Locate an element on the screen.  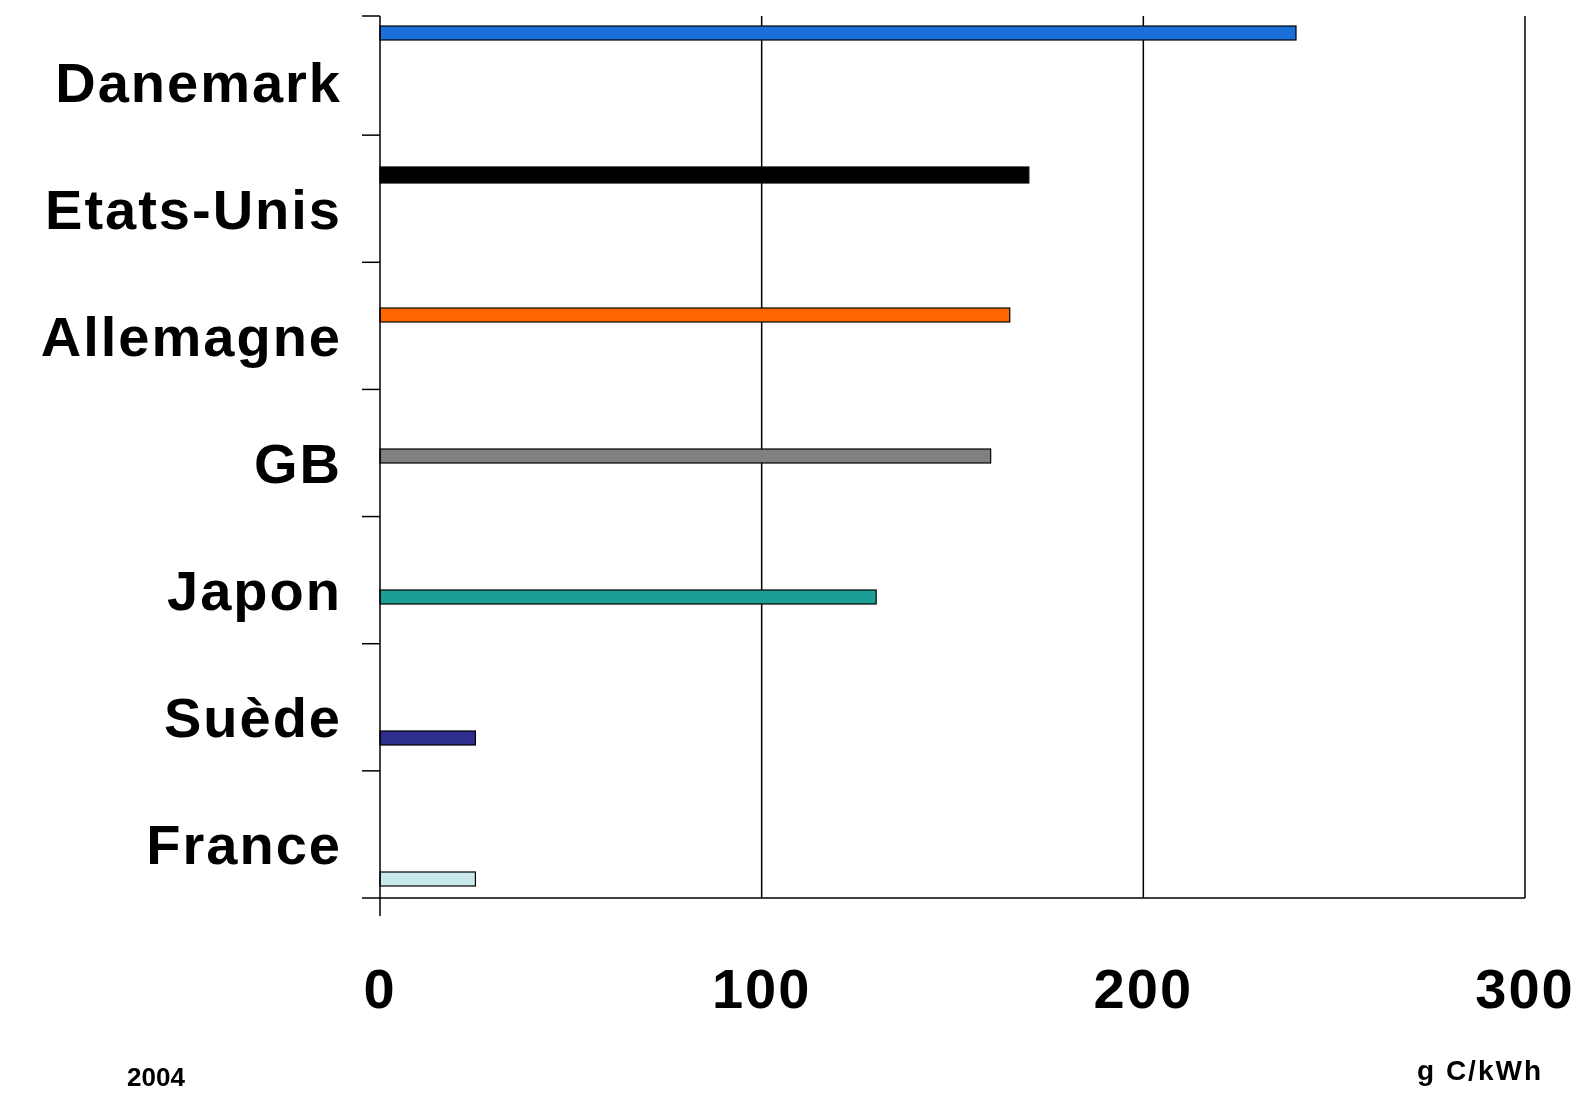
y-tick-label: Danemark is located at coordinates (198, 82).